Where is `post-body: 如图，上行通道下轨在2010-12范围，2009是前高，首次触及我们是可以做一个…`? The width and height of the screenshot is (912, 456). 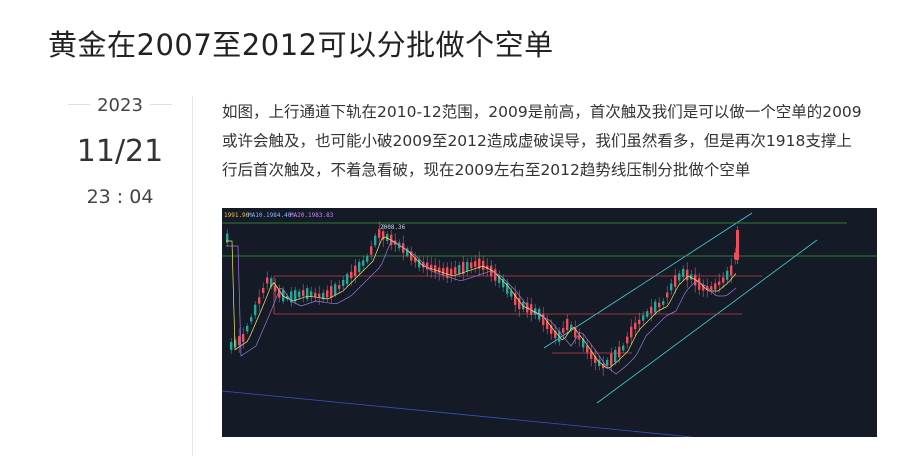
post-body: 如图，上行通道下轨在2010-12范围，2009是前高，首次触及我们是可以做一个… is located at coordinates (553, 141).